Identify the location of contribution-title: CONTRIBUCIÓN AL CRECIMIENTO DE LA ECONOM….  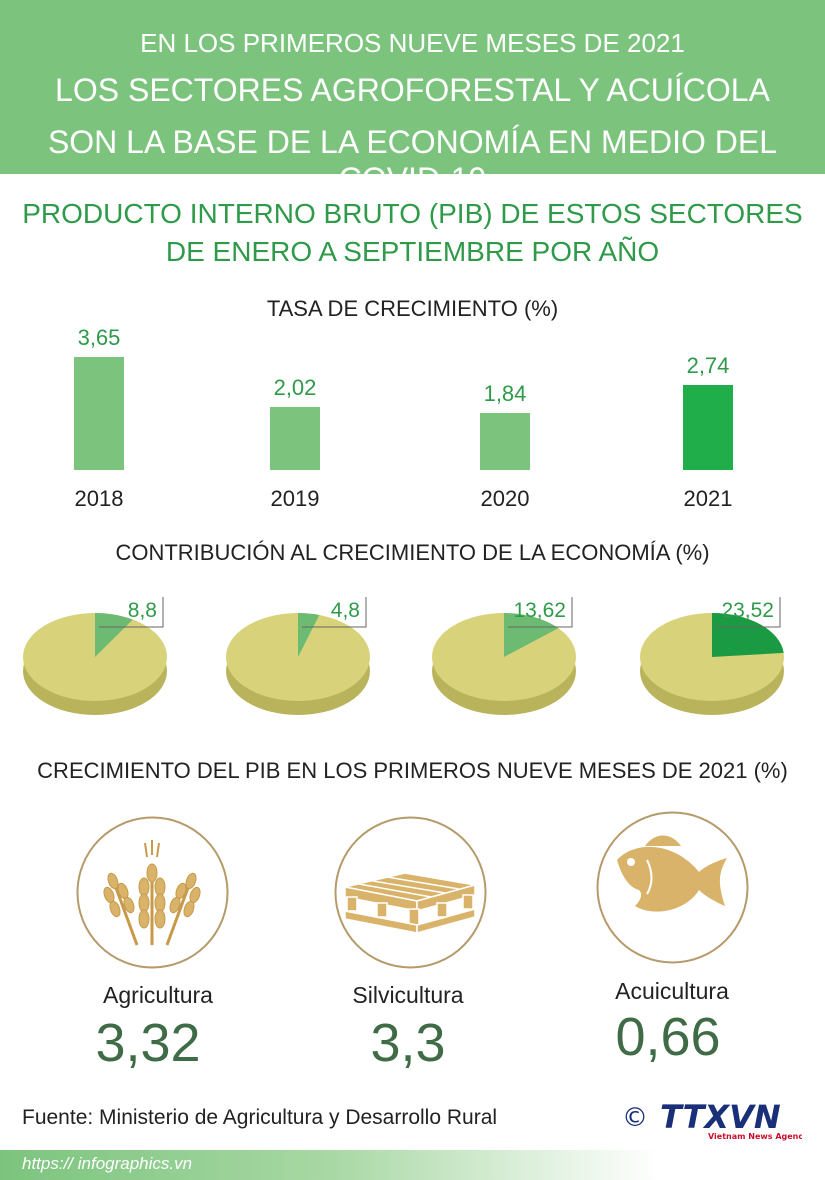
(412, 552).